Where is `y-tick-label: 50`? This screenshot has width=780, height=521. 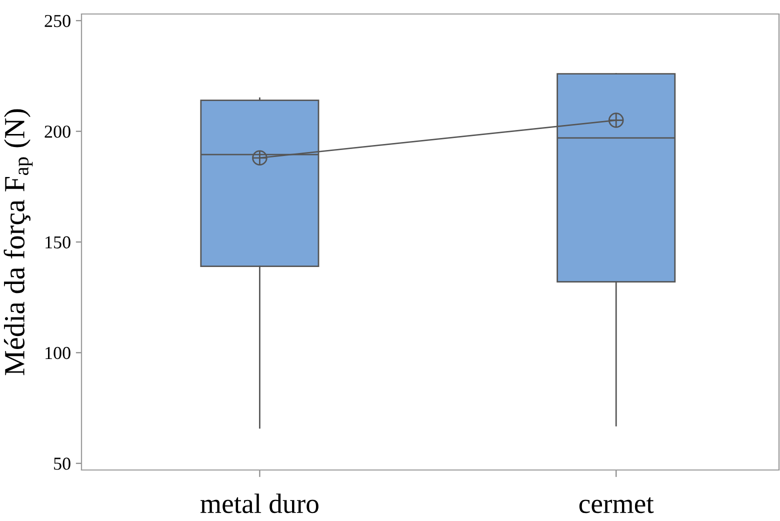 y-tick-label: 50 is located at coordinates (62, 464).